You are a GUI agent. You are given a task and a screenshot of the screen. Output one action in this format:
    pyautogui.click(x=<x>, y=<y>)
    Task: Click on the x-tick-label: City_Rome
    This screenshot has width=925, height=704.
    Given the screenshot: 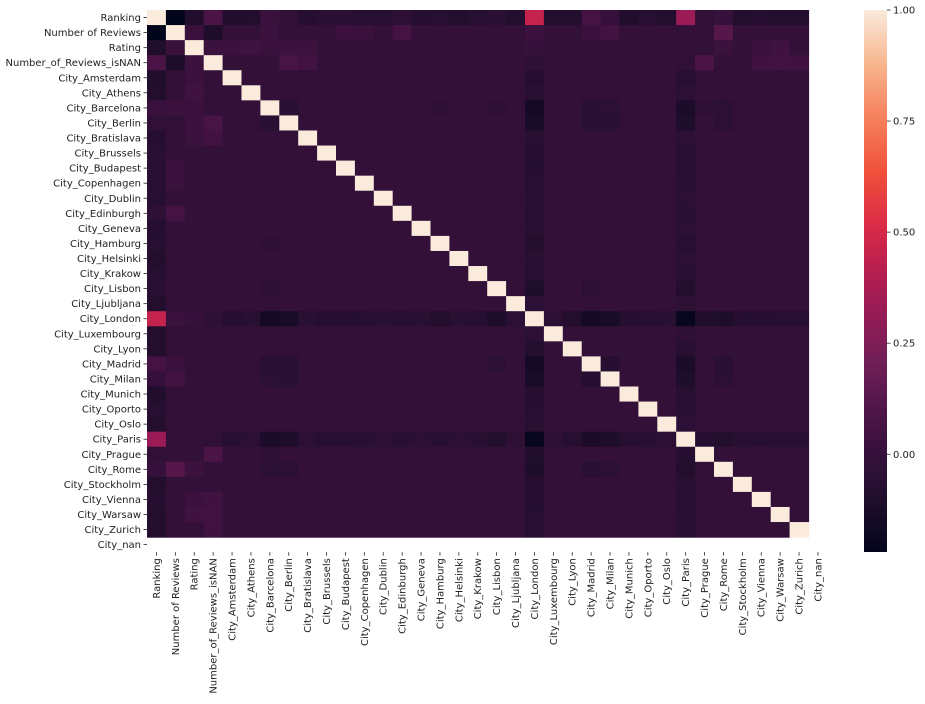 What is the action you would take?
    pyautogui.click(x=724, y=584)
    